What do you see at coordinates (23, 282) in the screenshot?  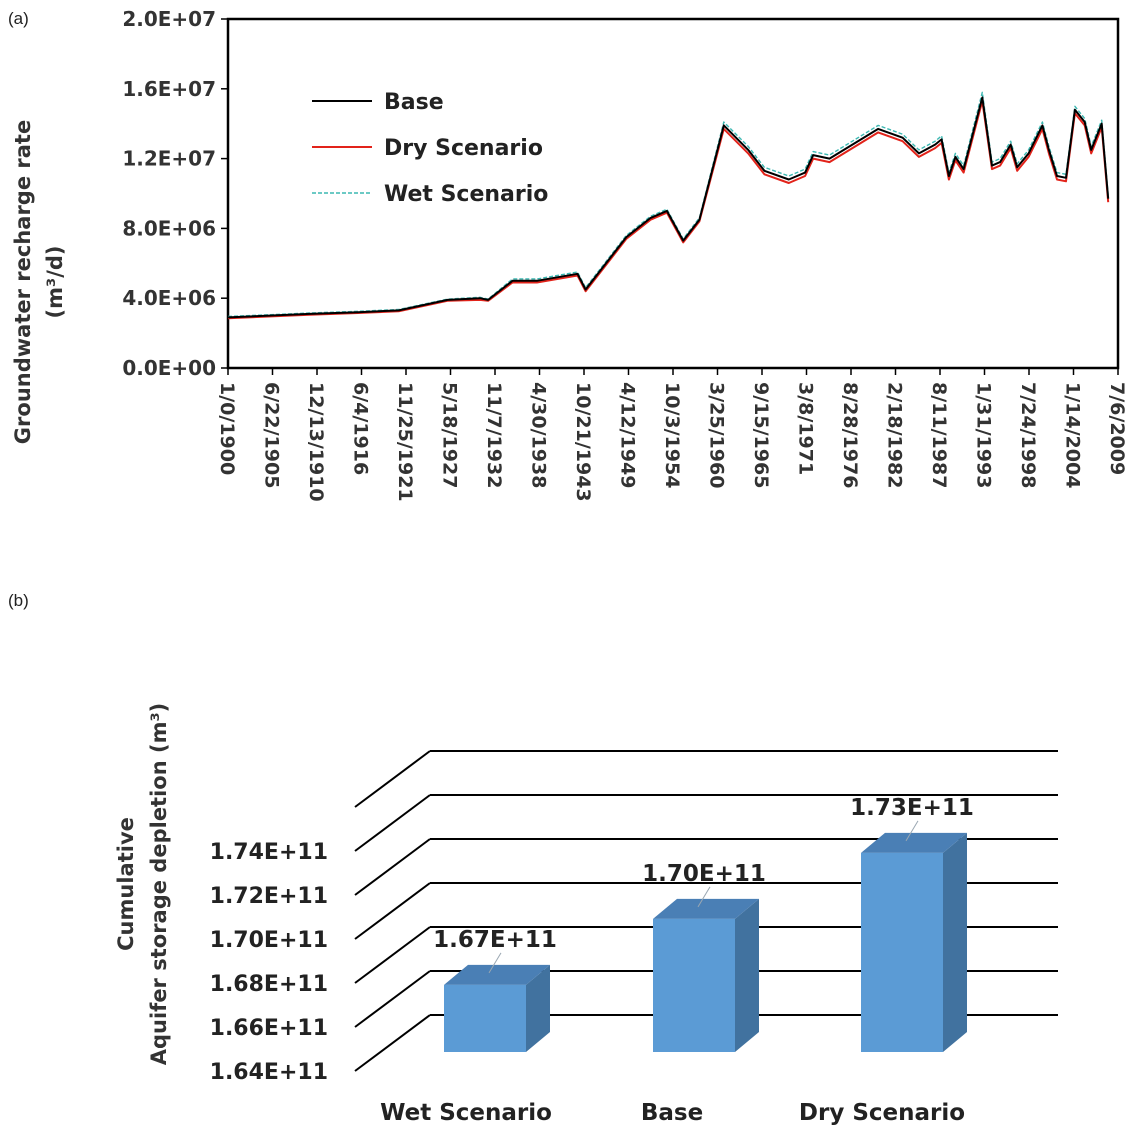 I see `y-axis-title-line1: Groundwater recharge rate` at bounding box center [23, 282].